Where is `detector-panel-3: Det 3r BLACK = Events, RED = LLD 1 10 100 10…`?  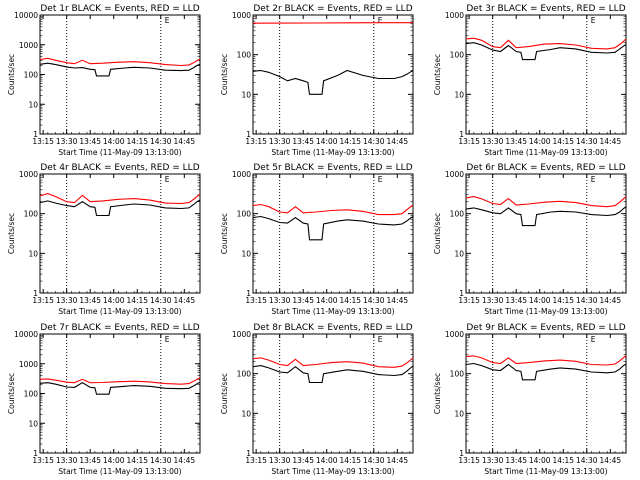 detector-panel-3: Det 3r BLACK = Events, RED = LLD 1 10 100 10… is located at coordinates (530, 80).